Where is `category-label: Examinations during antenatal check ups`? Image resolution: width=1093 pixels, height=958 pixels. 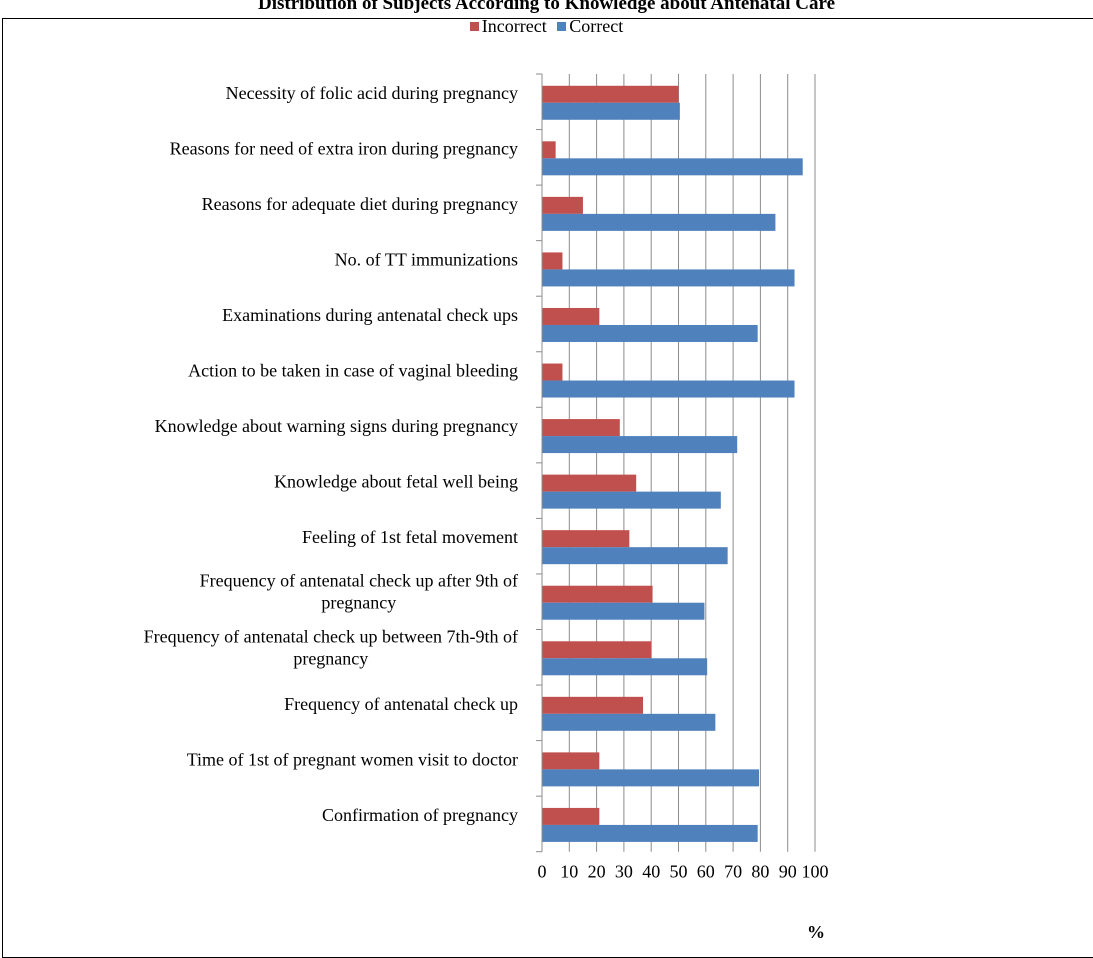
category-label: Examinations during antenatal check ups is located at coordinates (370, 315).